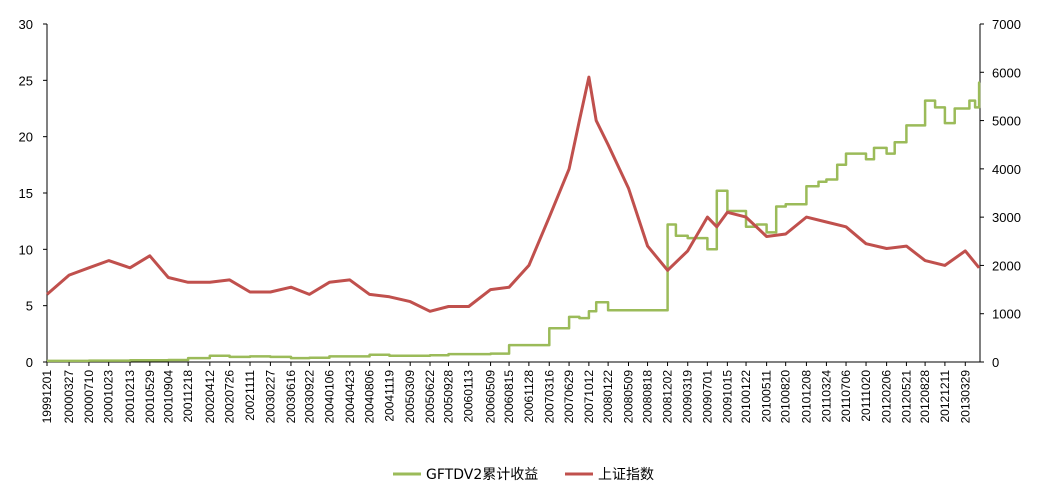 This screenshot has height=489, width=1044. What do you see at coordinates (746, 397) in the screenshot?
I see `x-tick-label: 20100122` at bounding box center [746, 397].